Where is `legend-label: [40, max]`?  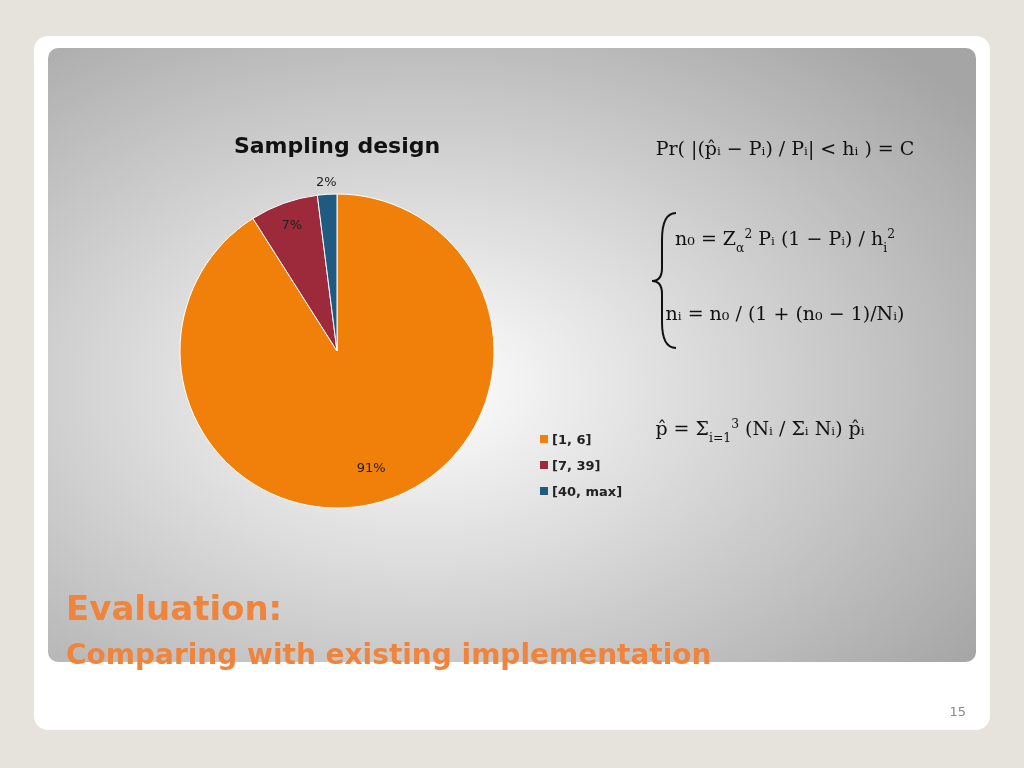 legend-label: [40, max] is located at coordinates (587, 491).